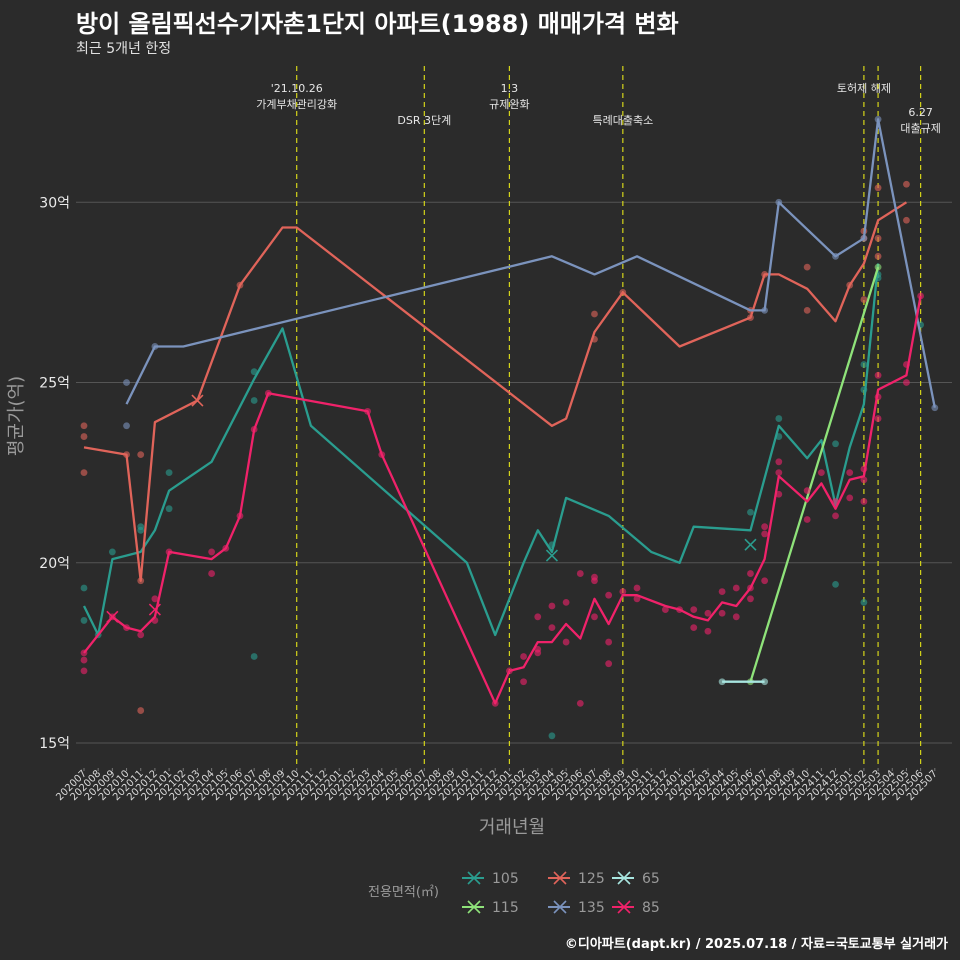 The height and width of the screenshot is (960, 960). What do you see at coordinates (510, 88) in the screenshot?
I see `event-label: 1.3` at bounding box center [510, 88].